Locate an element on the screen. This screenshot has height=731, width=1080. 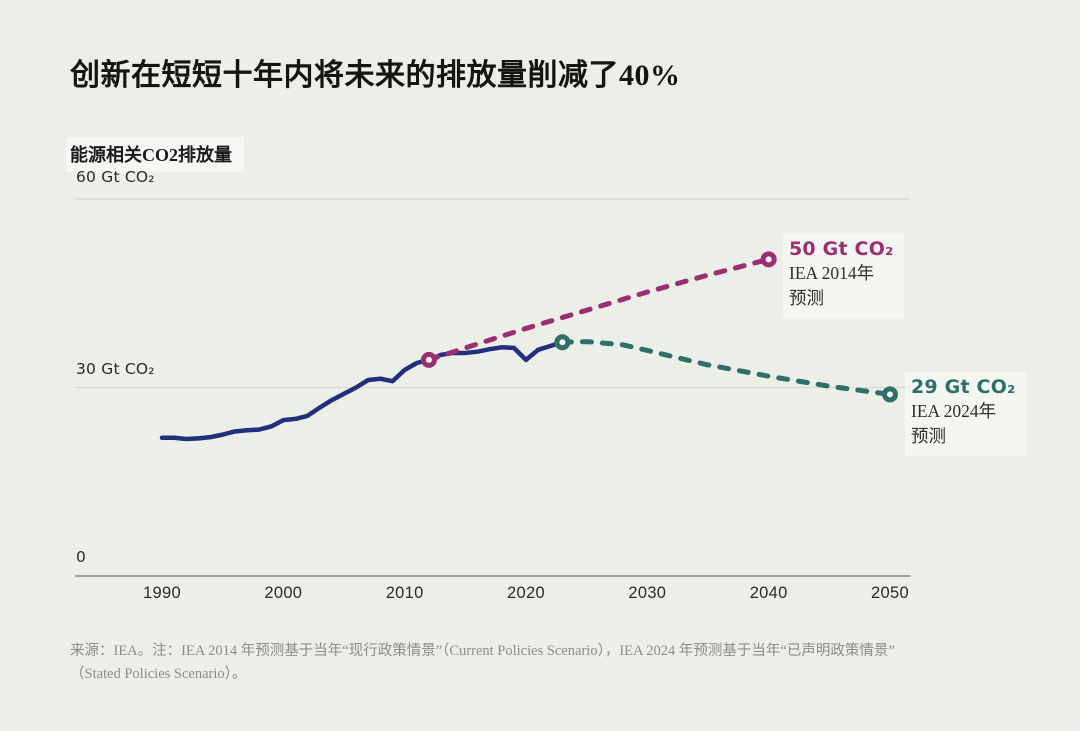
x-tick-label: 2000 is located at coordinates (283, 593).